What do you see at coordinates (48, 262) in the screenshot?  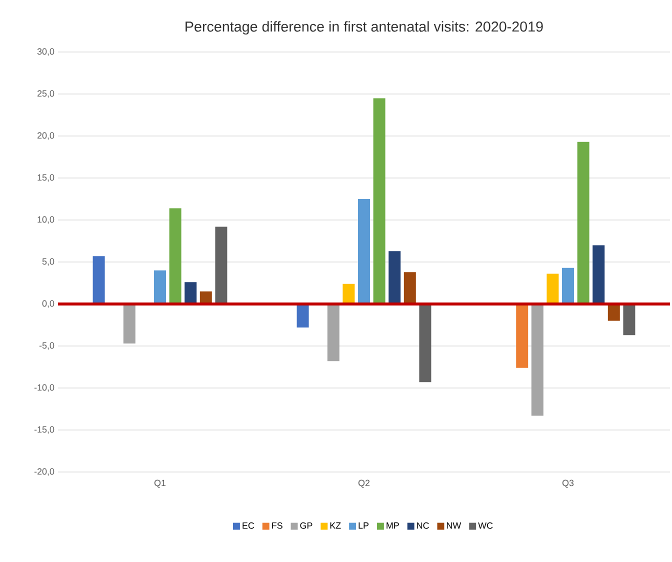 I see `y-tick-label: 5,0` at bounding box center [48, 262].